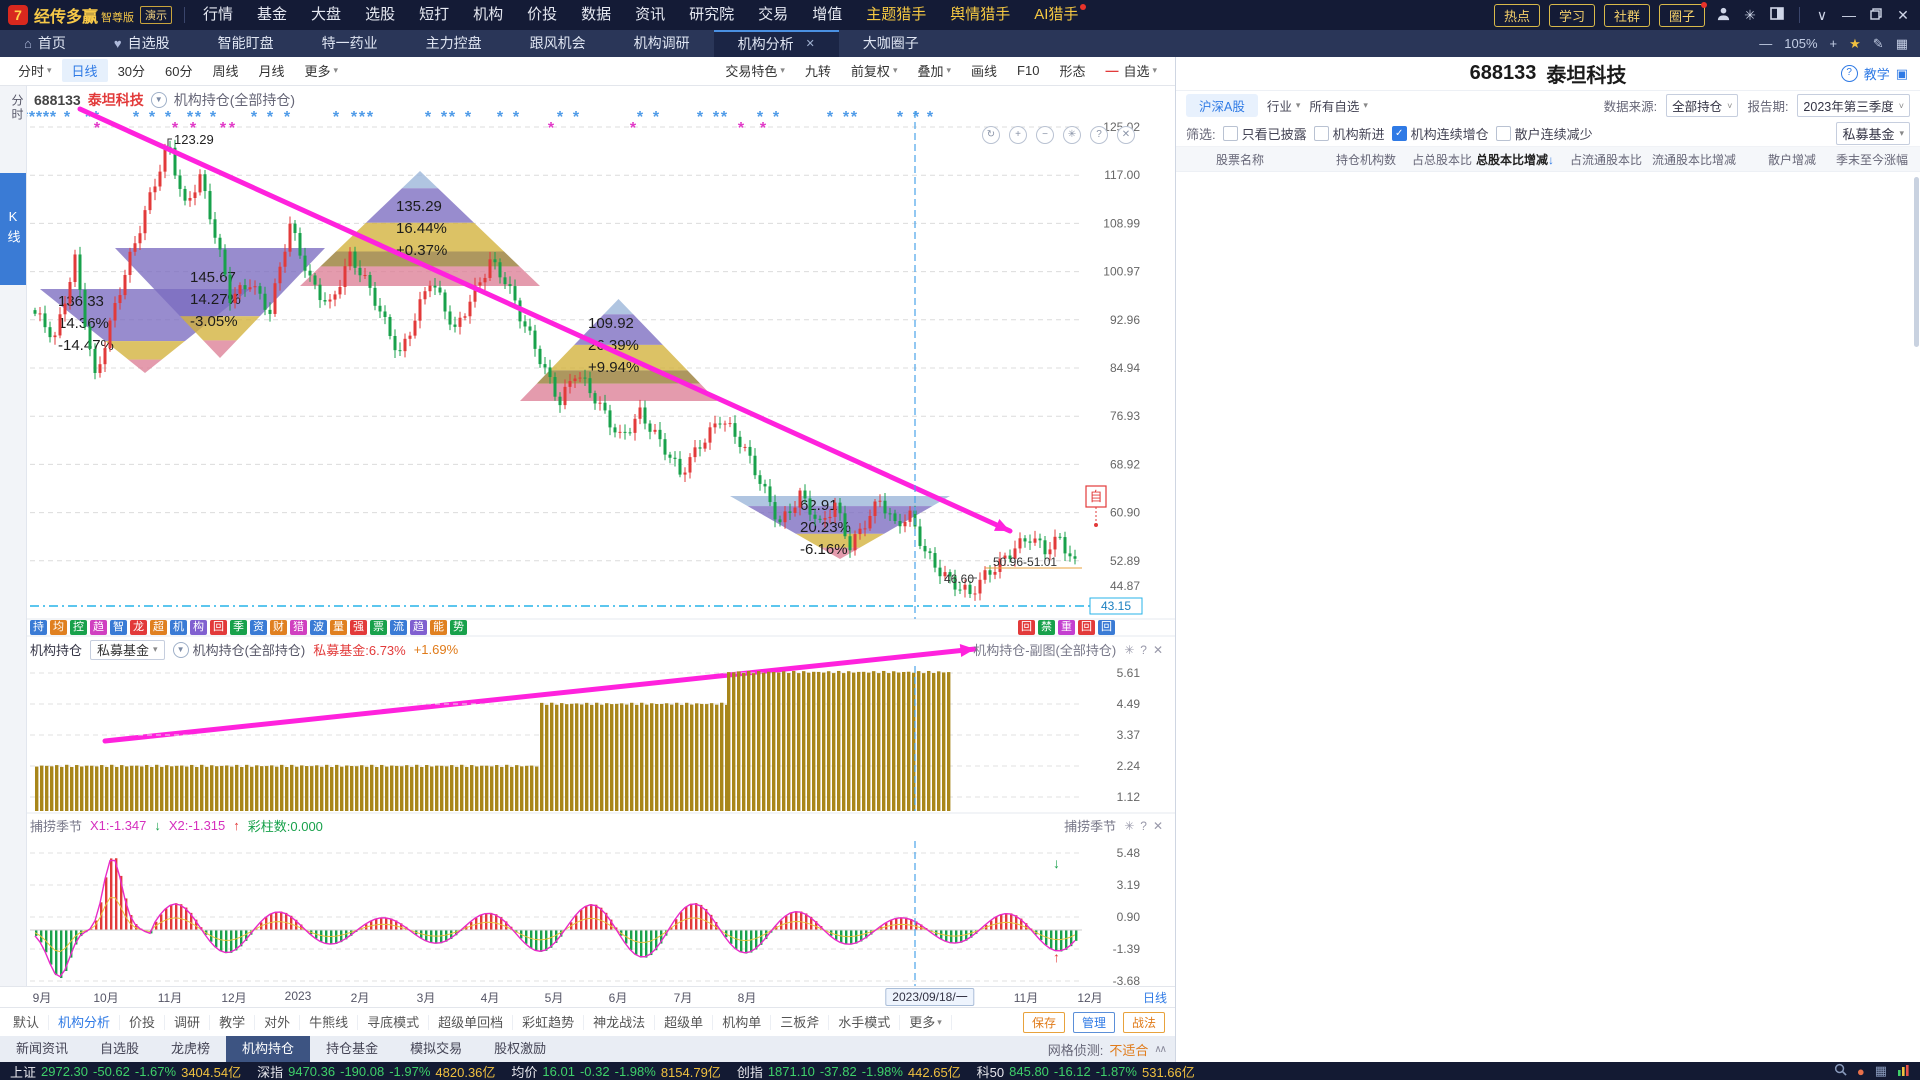  Describe the element at coordinates (158, 99) in the screenshot. I see `series-dropdown-icon: ▼` at that location.